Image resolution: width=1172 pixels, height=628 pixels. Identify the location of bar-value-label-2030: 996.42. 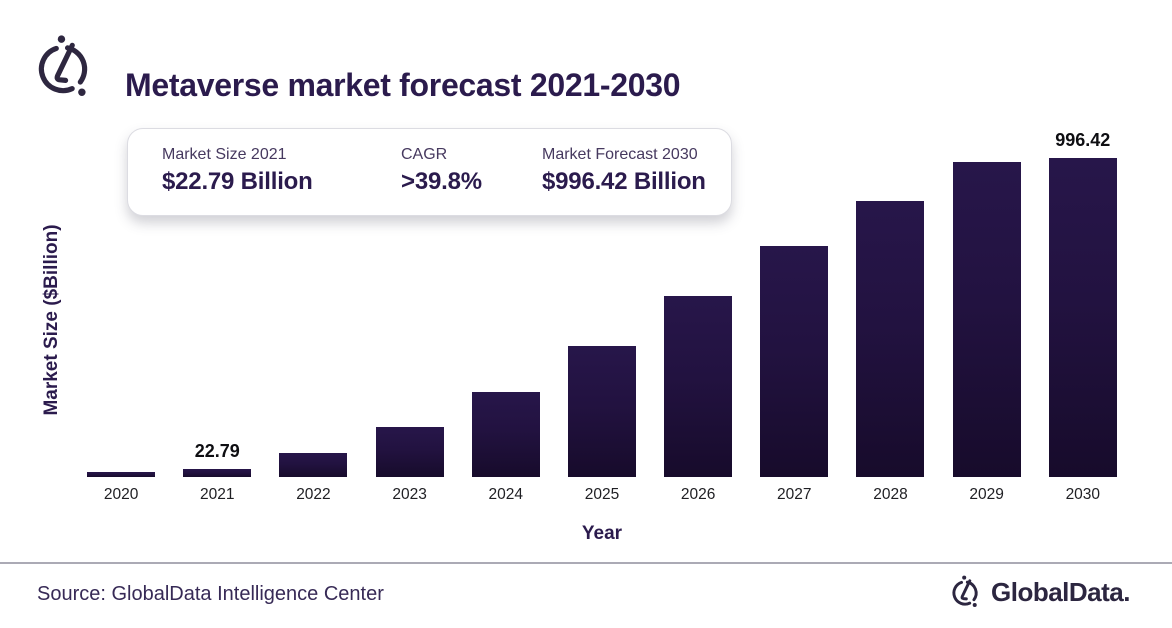
(1083, 140).